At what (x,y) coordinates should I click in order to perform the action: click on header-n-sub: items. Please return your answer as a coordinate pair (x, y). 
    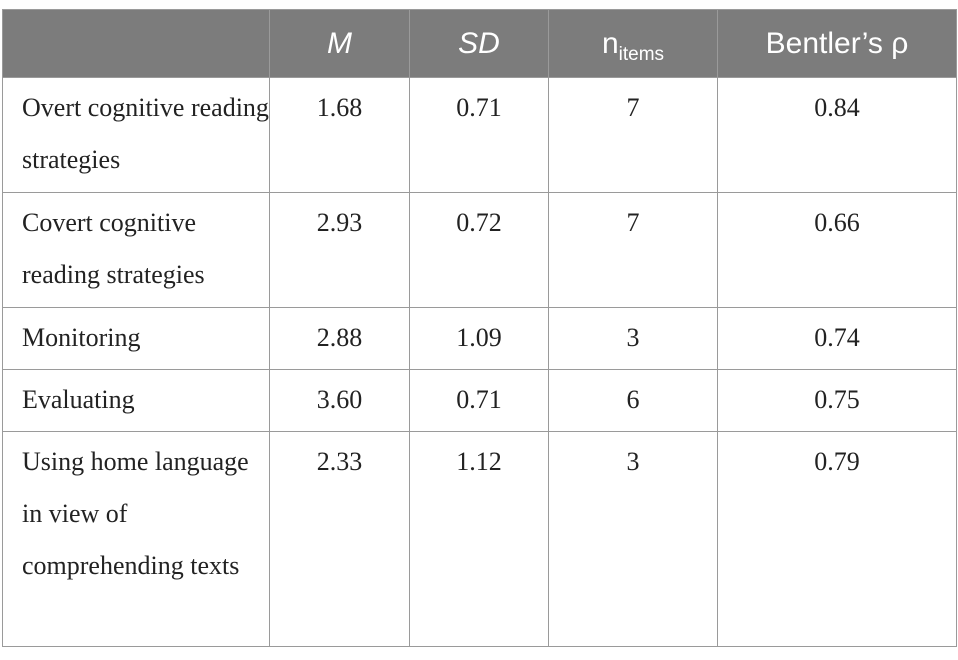
    Looking at the image, I should click on (641, 54).